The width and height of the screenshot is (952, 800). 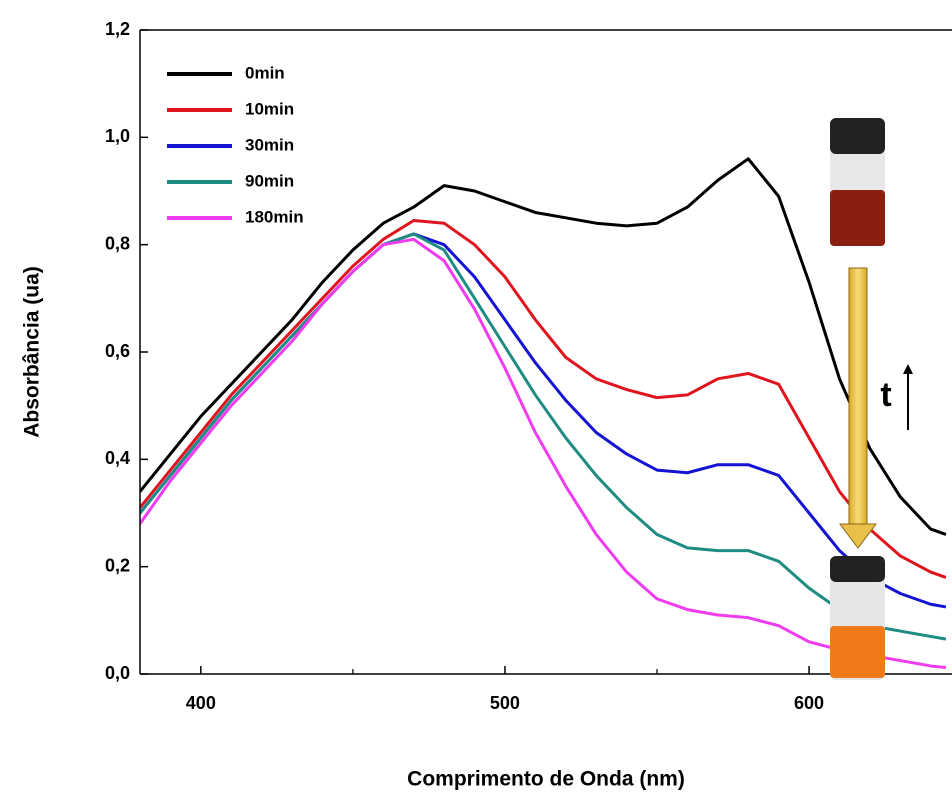 I want to click on y-tick-label: 0,0, so click(x=117, y=673).